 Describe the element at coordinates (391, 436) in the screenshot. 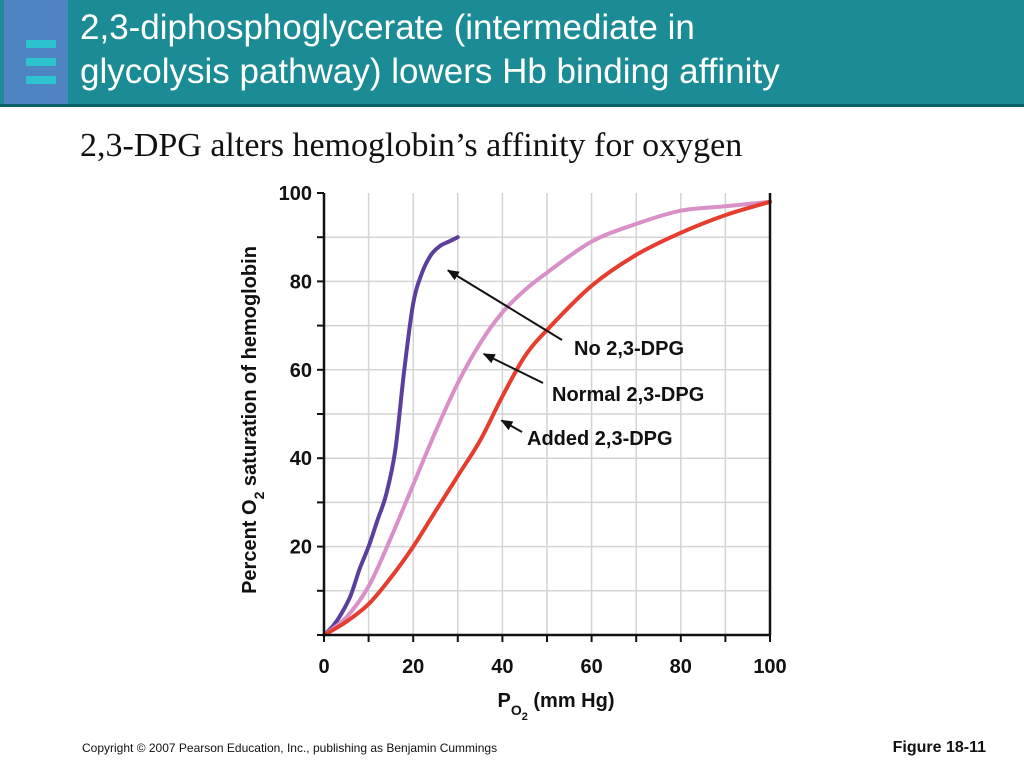

I see `series-line-no-2-3-dpg` at that location.